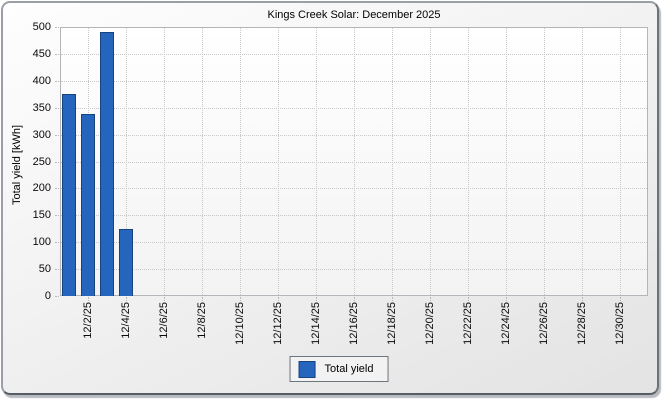 This screenshot has height=400, width=662. Describe the element at coordinates (41, 188) in the screenshot. I see `y-tick-label: 200` at that location.